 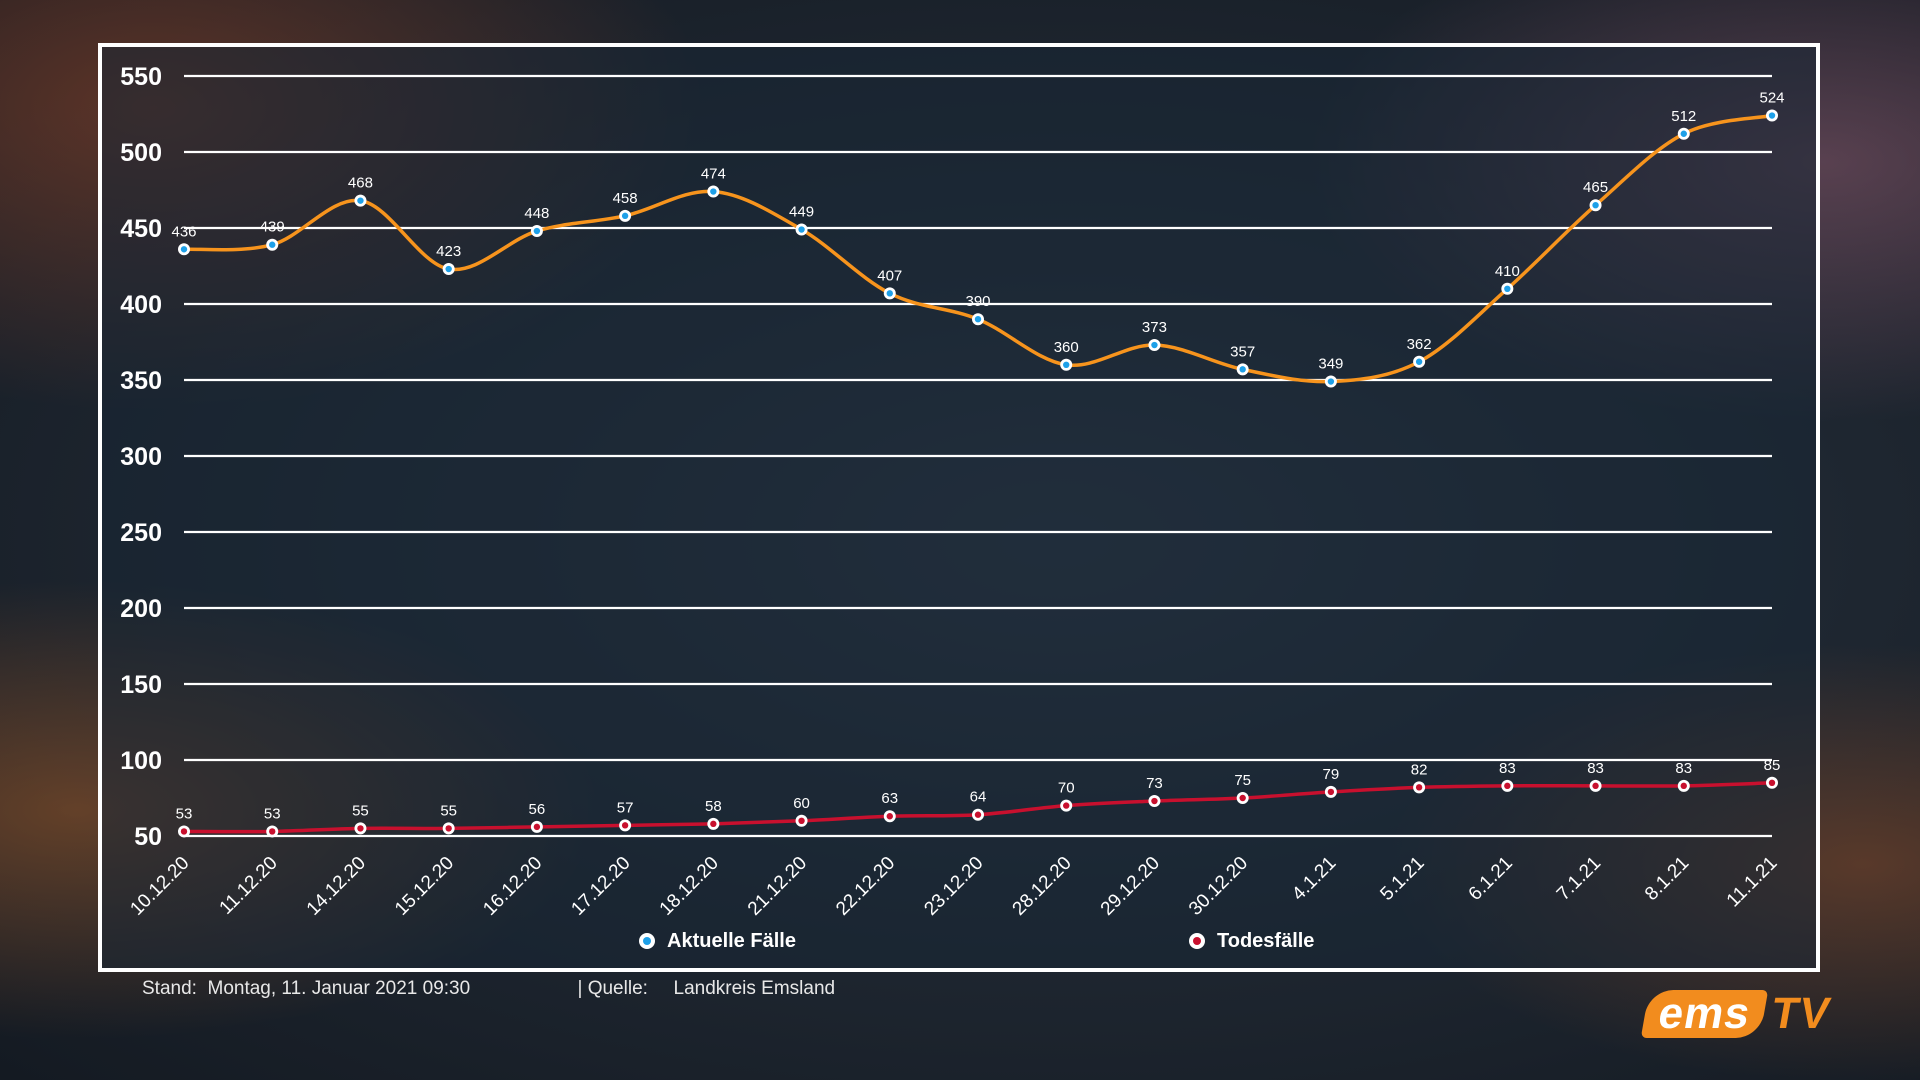 What do you see at coordinates (1066, 788) in the screenshot?
I see `data-label: 70` at bounding box center [1066, 788].